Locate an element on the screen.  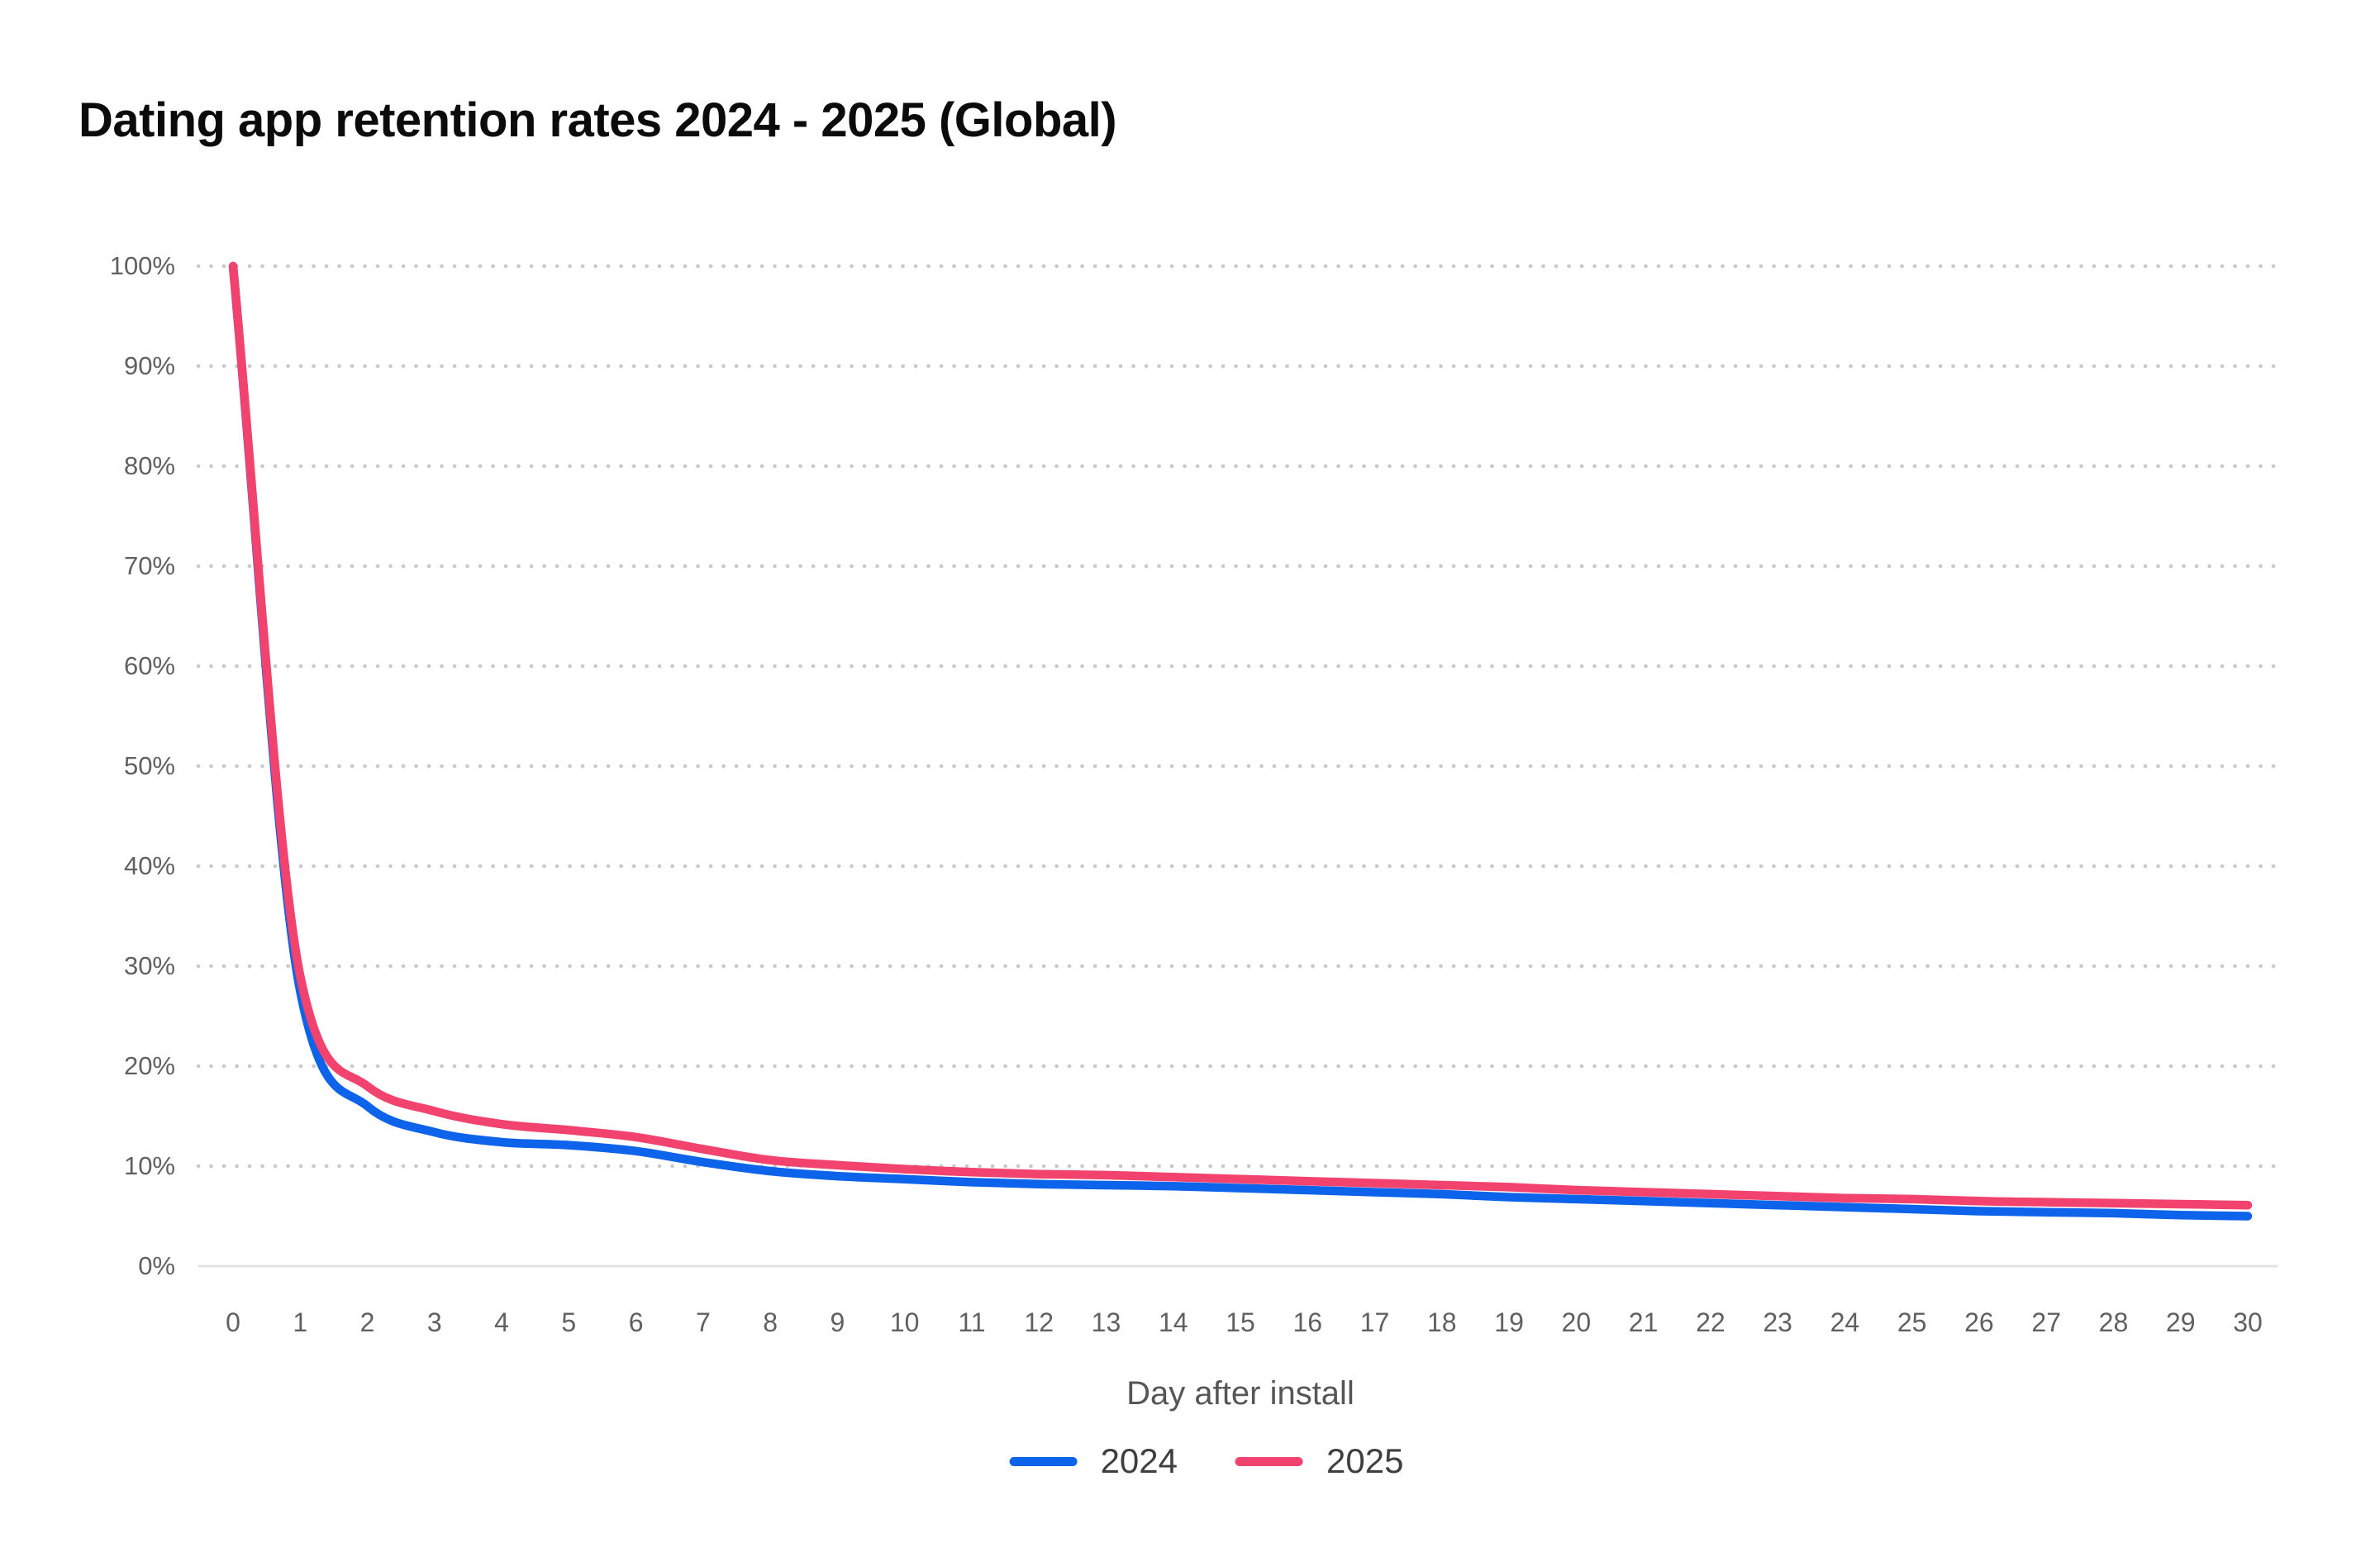
x-tick-label-24: 24 is located at coordinates (1845, 1322).